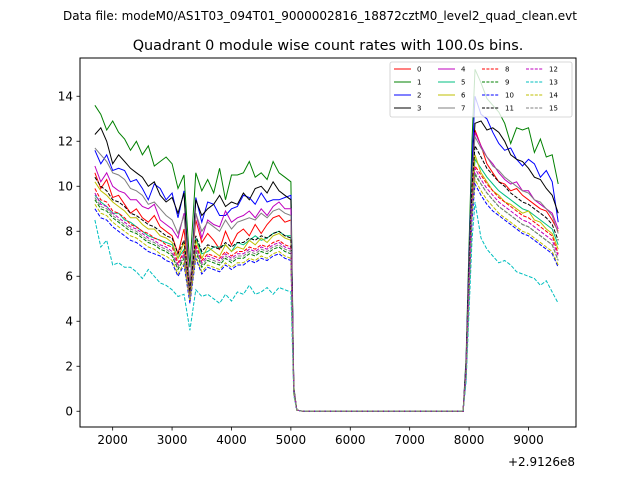 The width and height of the screenshot is (640, 480). Describe the element at coordinates (65, 97) in the screenshot. I see `y-tick-label: 14` at that location.